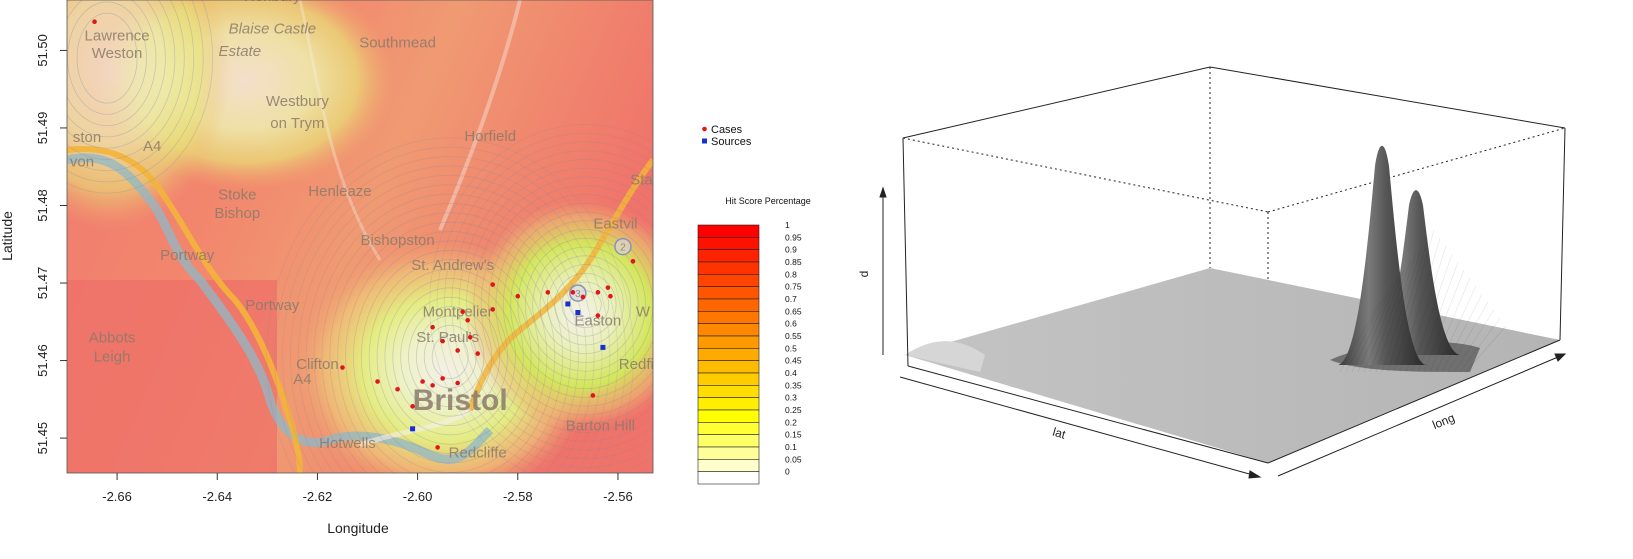  I want to click on junction-marker-label: 2, so click(623, 248).